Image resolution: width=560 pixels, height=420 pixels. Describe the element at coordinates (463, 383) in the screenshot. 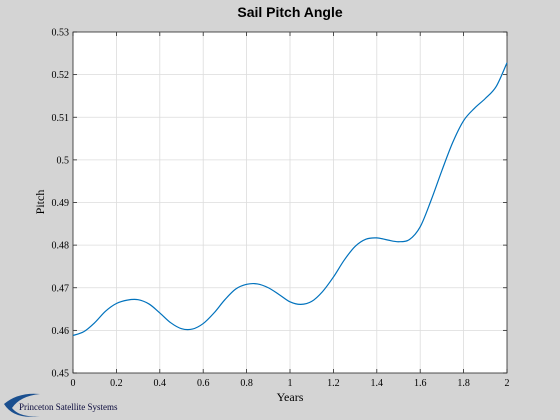

I see `x-tick-label: 1.8` at that location.